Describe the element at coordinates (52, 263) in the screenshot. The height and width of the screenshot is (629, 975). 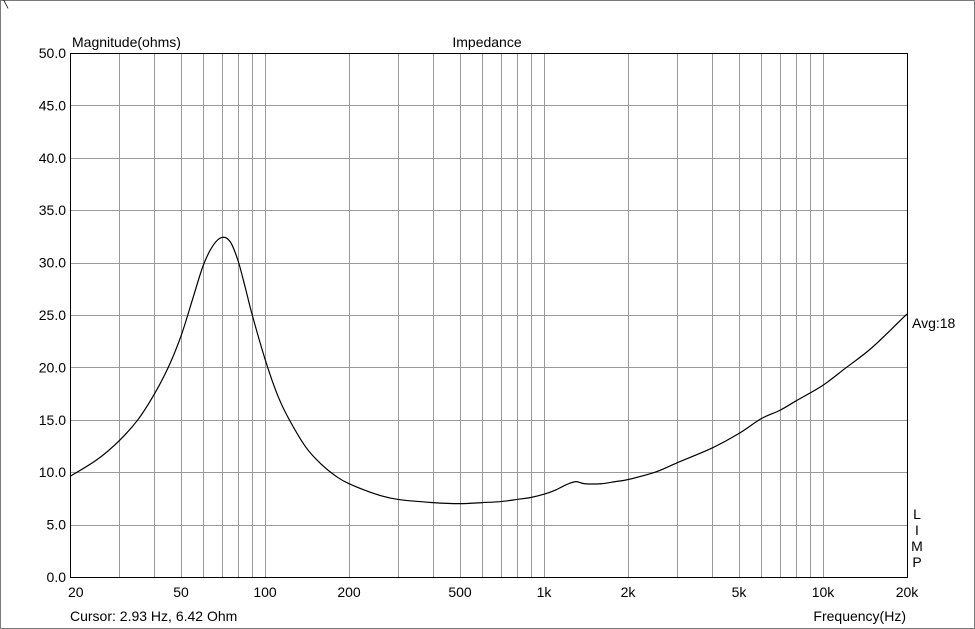
I see `y-tick-label: 30.0` at that location.